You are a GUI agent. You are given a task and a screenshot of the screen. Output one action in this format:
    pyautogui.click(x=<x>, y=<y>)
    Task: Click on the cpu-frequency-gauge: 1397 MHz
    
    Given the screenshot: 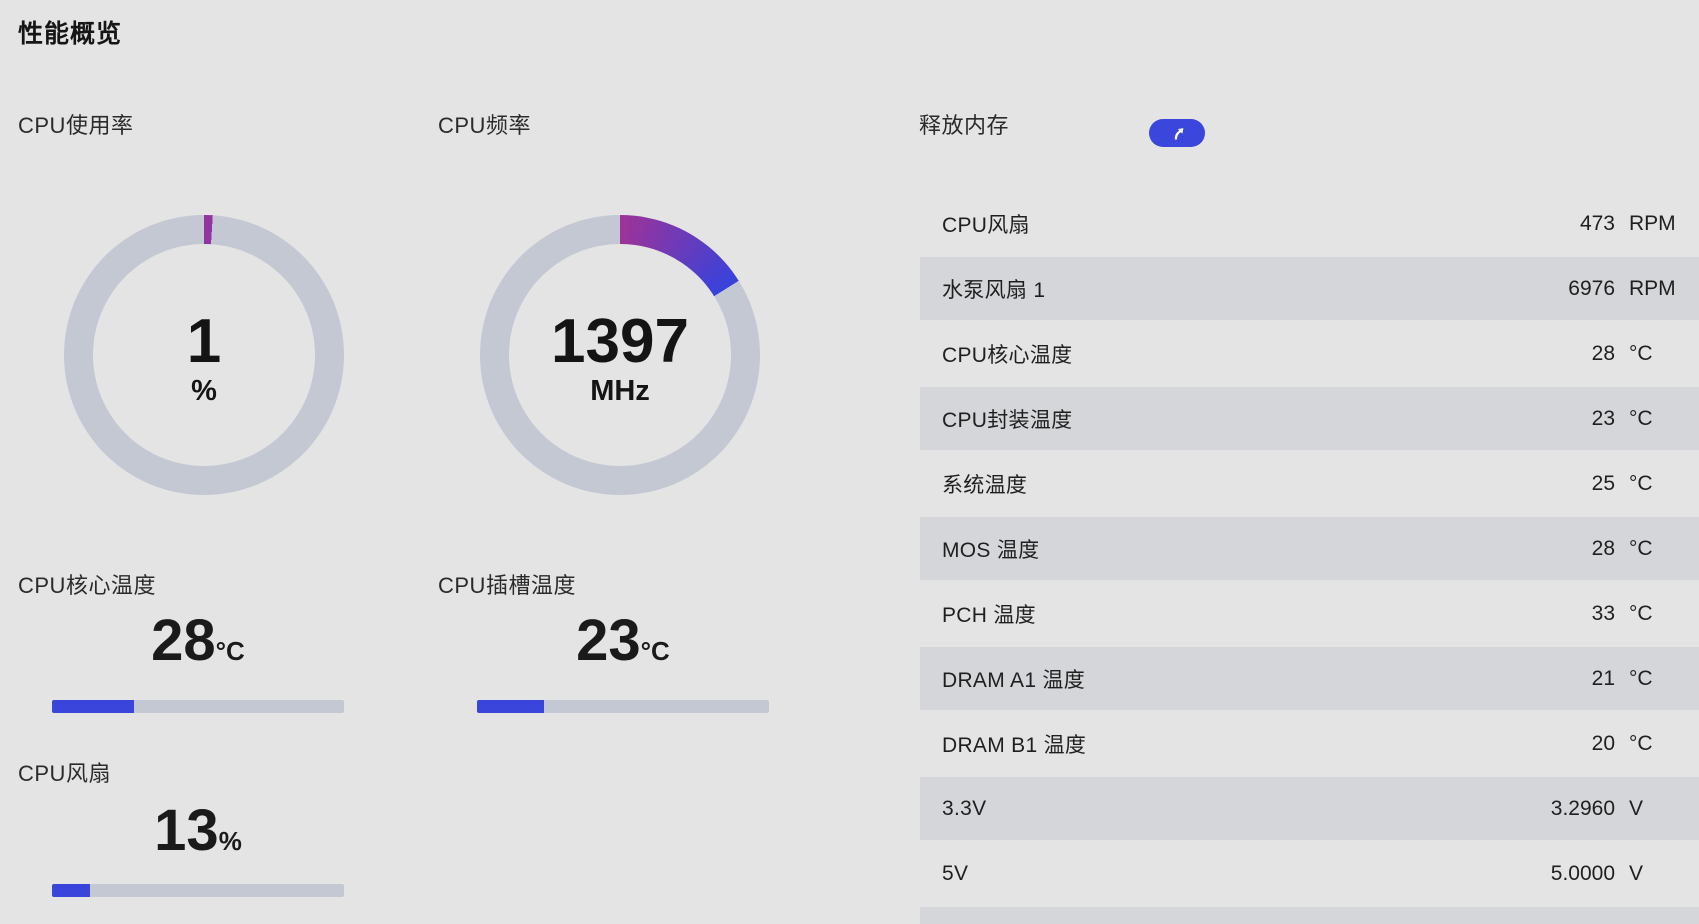 What is the action you would take?
    pyautogui.click(x=620, y=355)
    